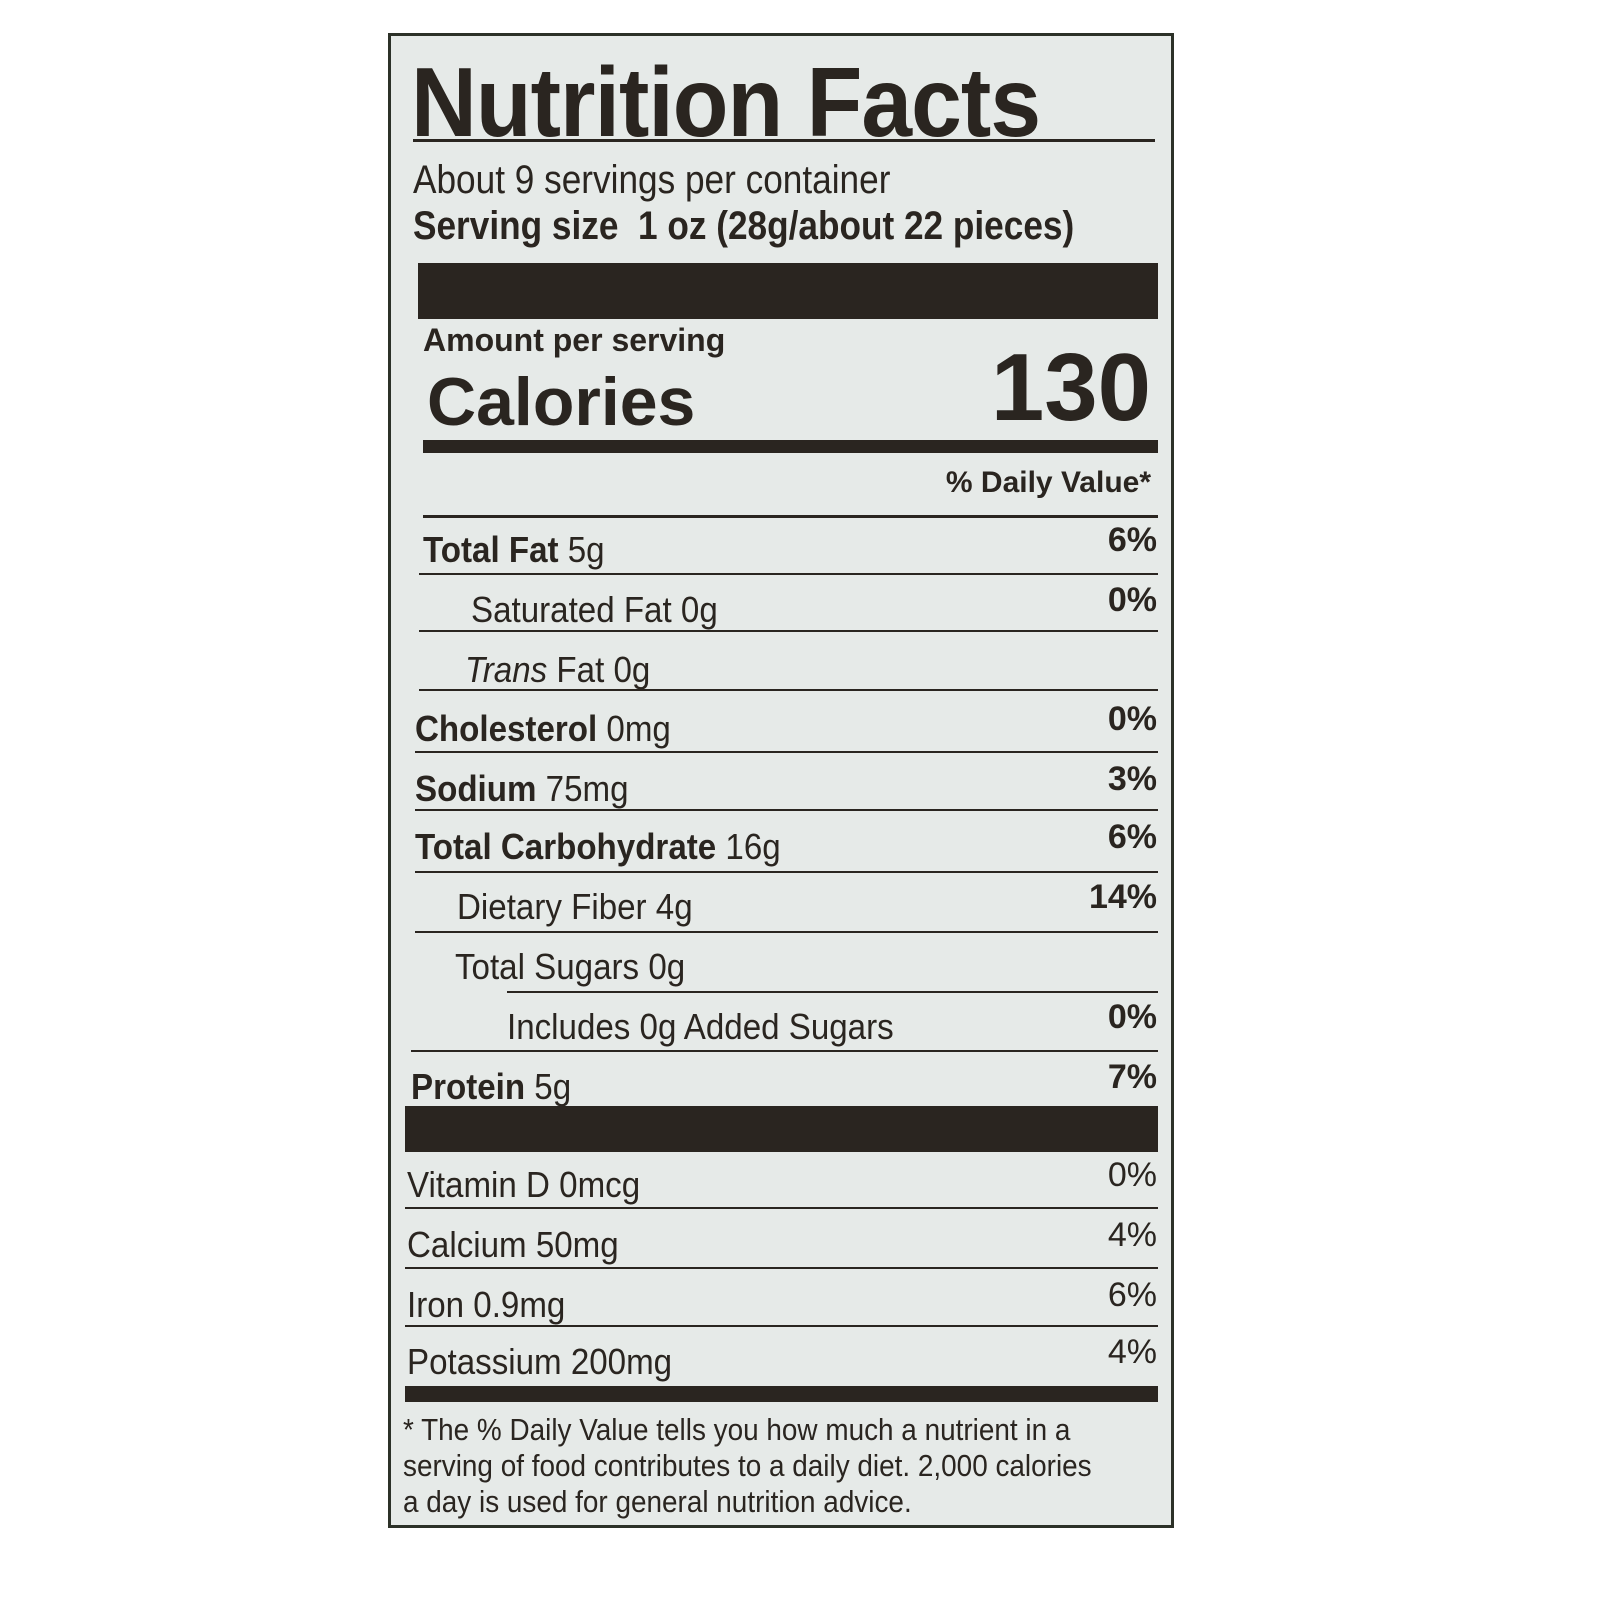 This screenshot has width=1600, height=1600. What do you see at coordinates (547, 966) in the screenshot?
I see `nutrient-name: Total Sugars` at bounding box center [547, 966].